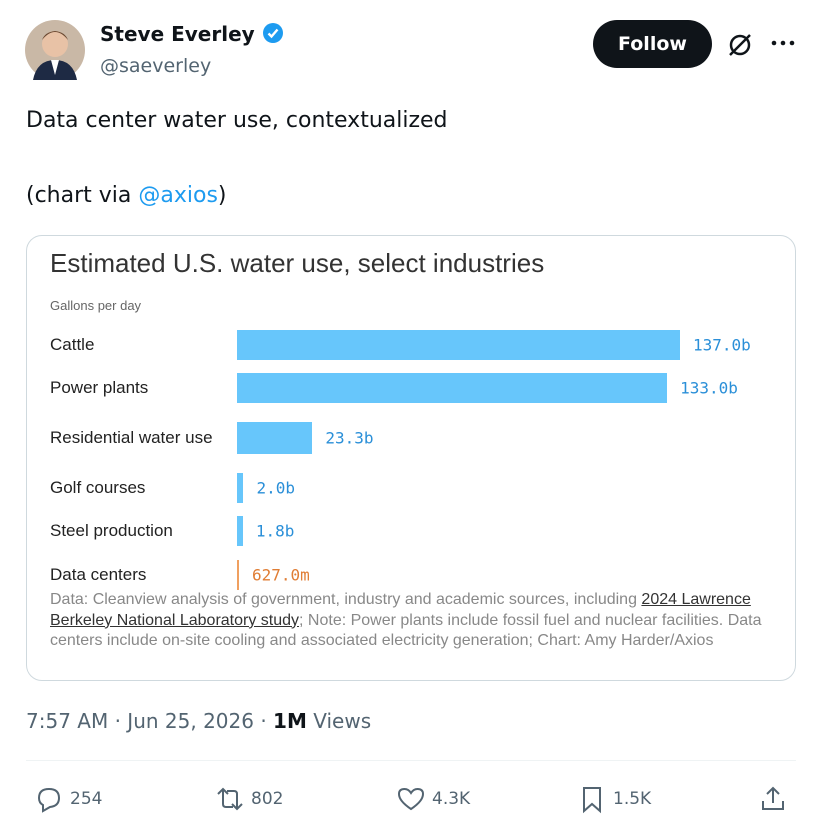  I want to click on author-handle: @saeverley, so click(156, 66).